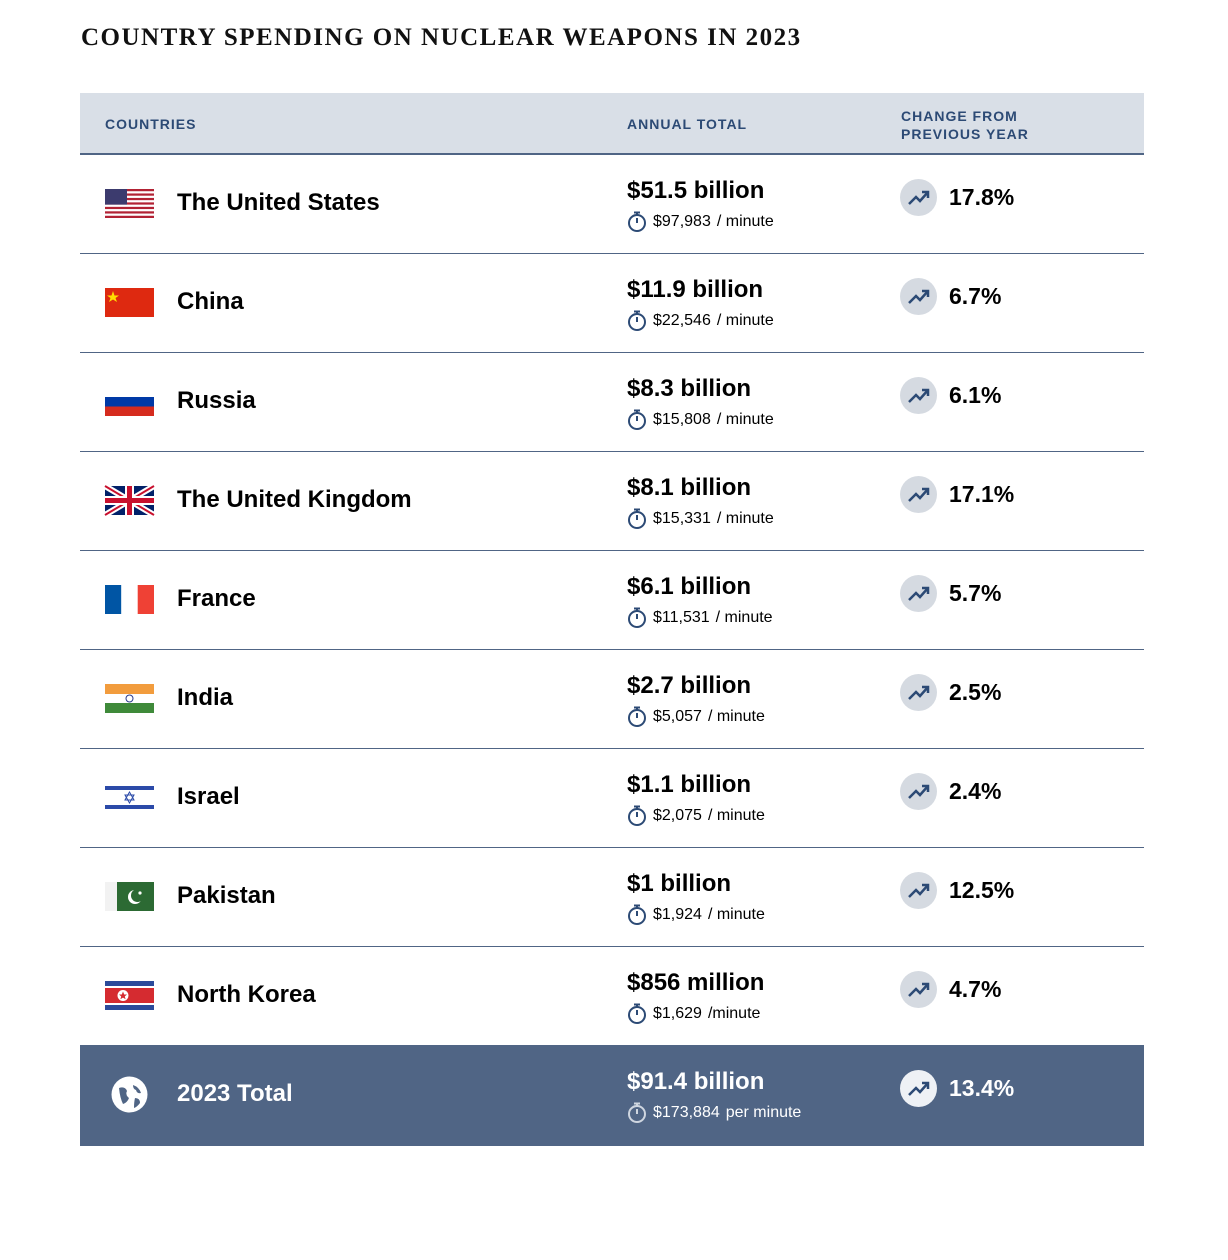  I want to click on per-minute-amount: $1,629, so click(677, 1013).